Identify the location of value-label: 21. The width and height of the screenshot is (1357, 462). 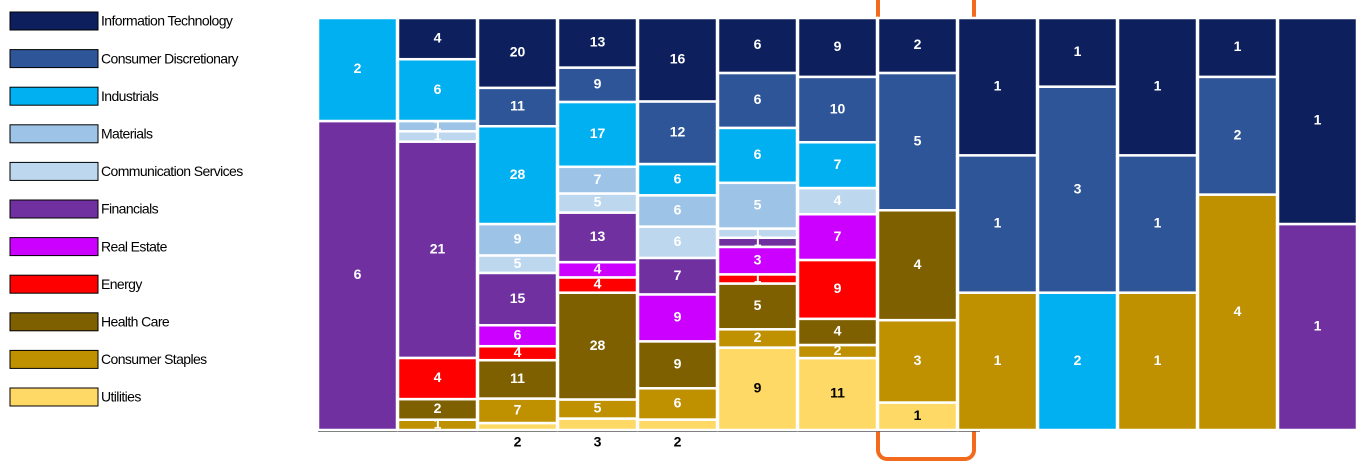
(438, 248).